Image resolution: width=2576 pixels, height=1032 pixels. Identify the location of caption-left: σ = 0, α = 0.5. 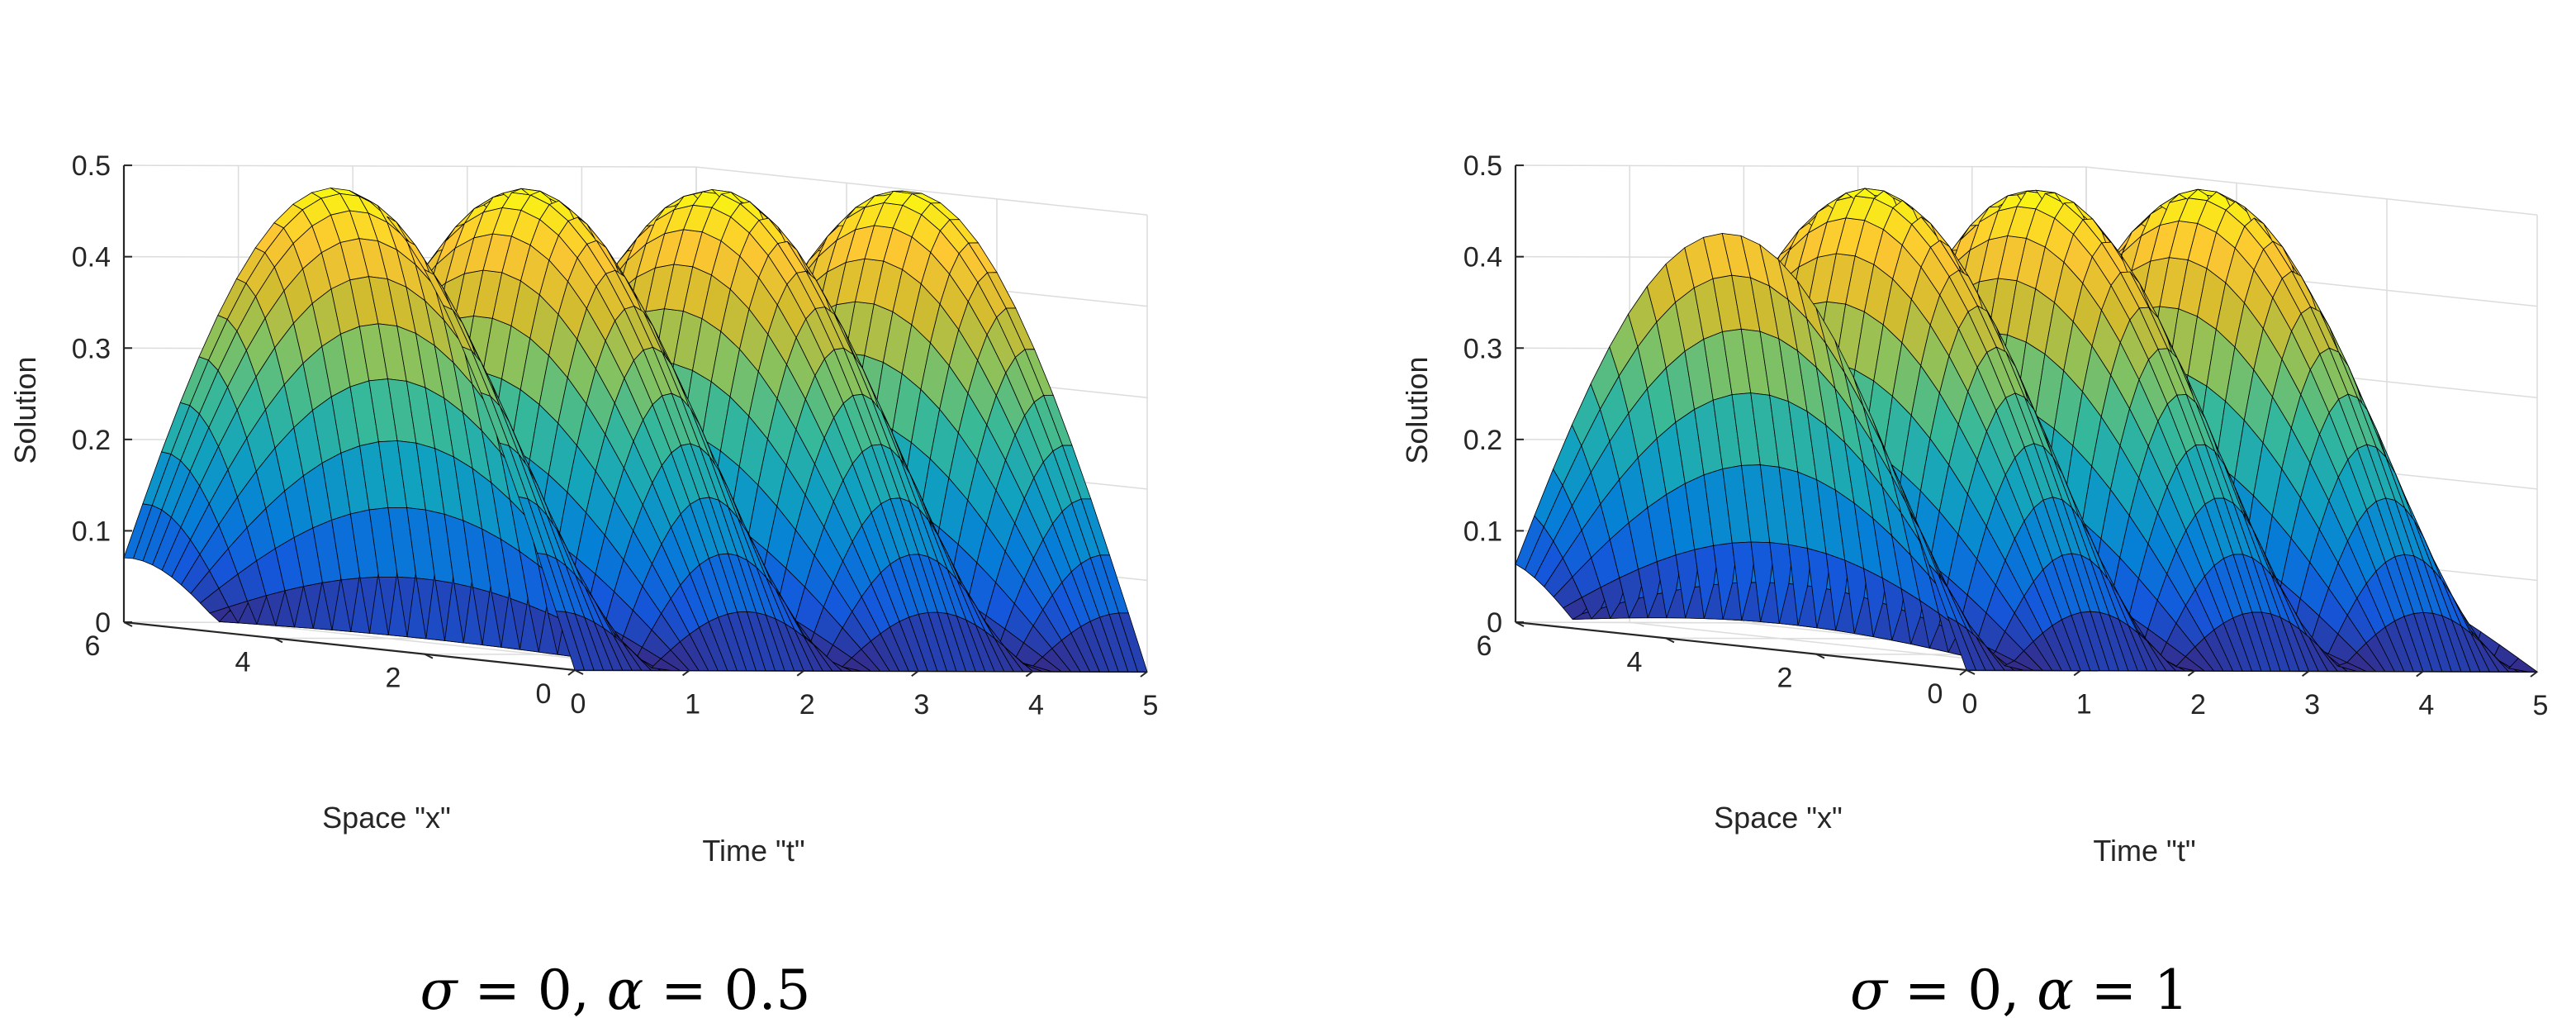
(615, 990).